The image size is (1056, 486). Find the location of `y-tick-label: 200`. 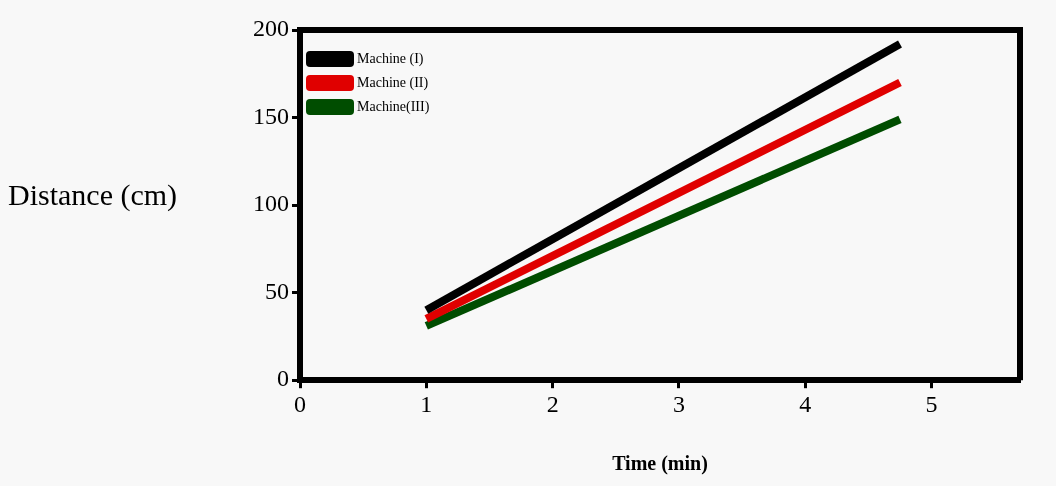

y-tick-label: 200 is located at coordinates (271, 28).